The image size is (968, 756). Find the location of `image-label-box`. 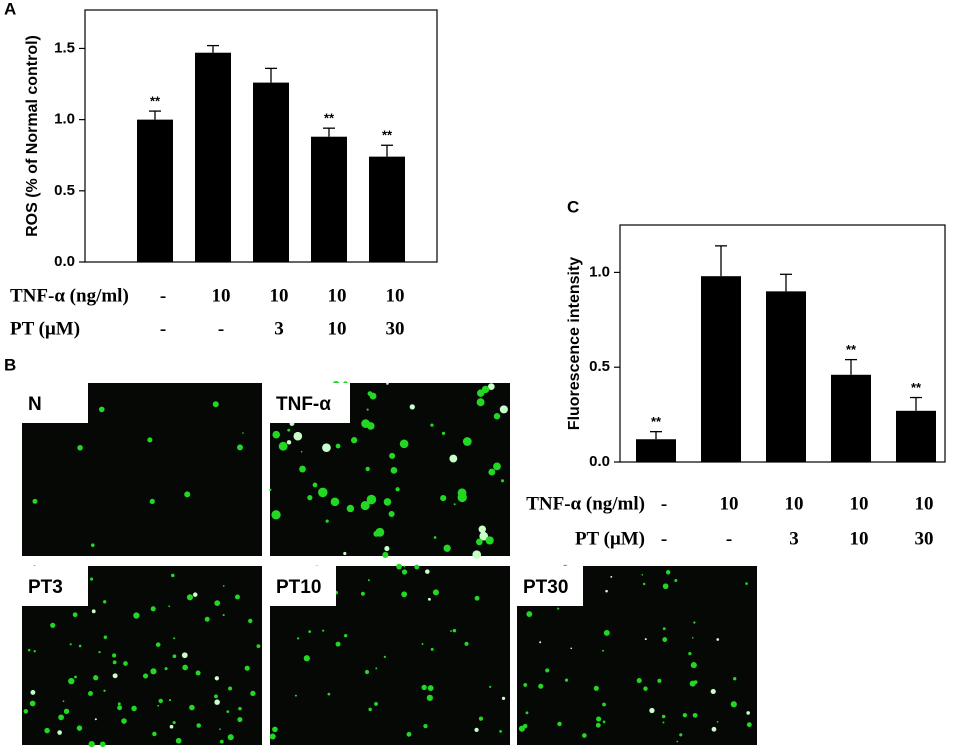

image-label-box is located at coordinates (55, 586).